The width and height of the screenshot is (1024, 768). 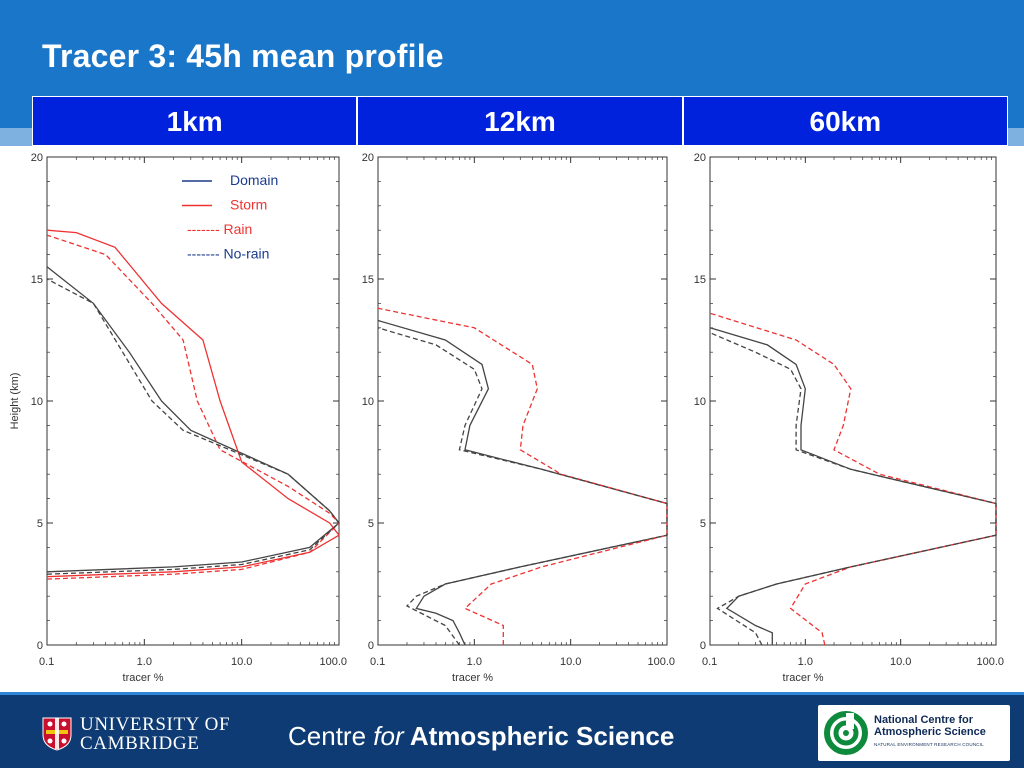 What do you see at coordinates (241, 662) in the screenshot?
I see `x-tick-label-1km-2: 10.0` at bounding box center [241, 662].